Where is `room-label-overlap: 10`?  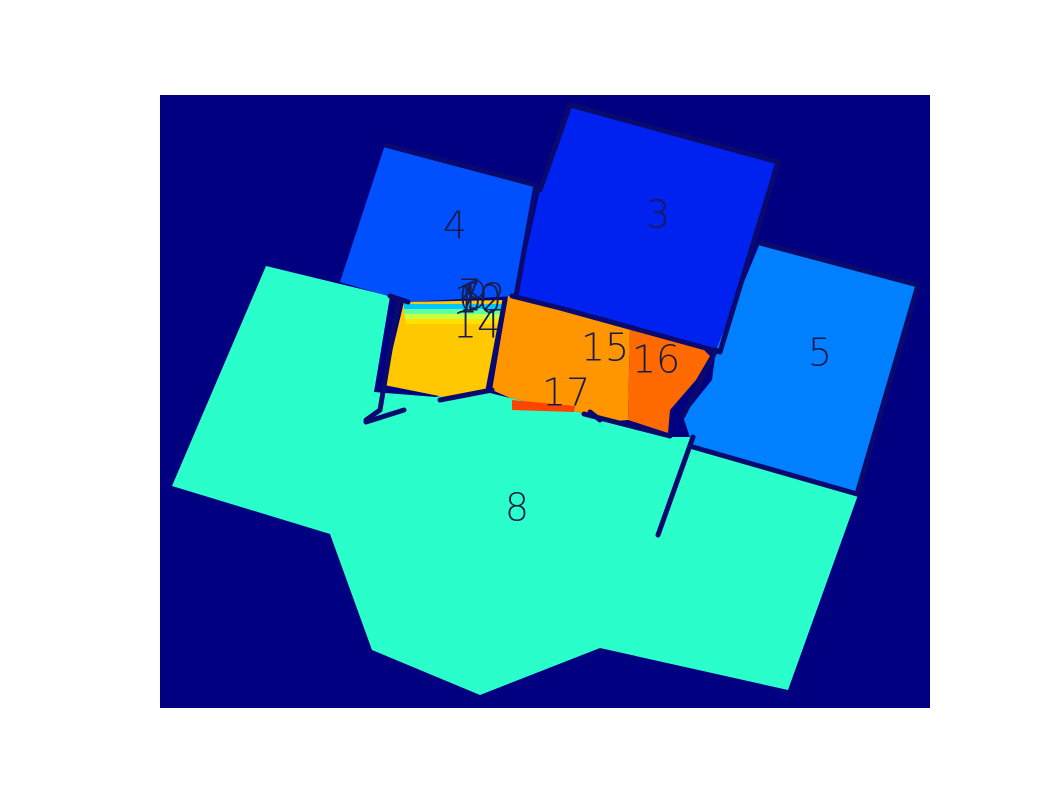
room-label-overlap: 10 is located at coordinates (478, 300).